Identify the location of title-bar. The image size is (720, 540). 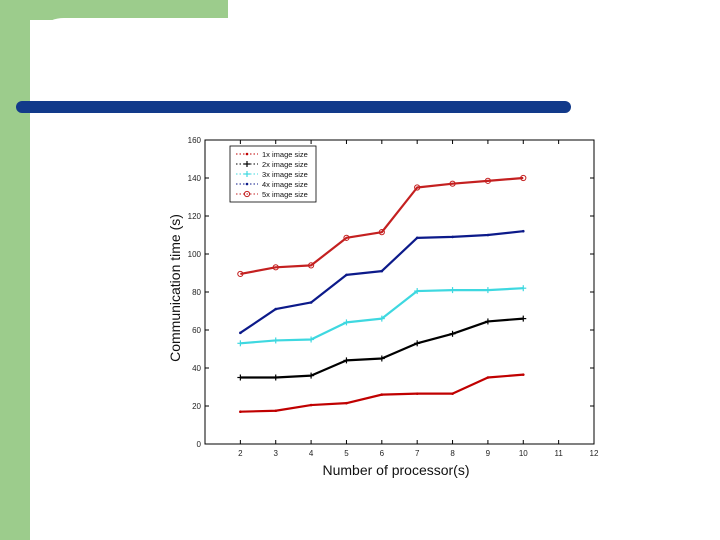
(293, 107).